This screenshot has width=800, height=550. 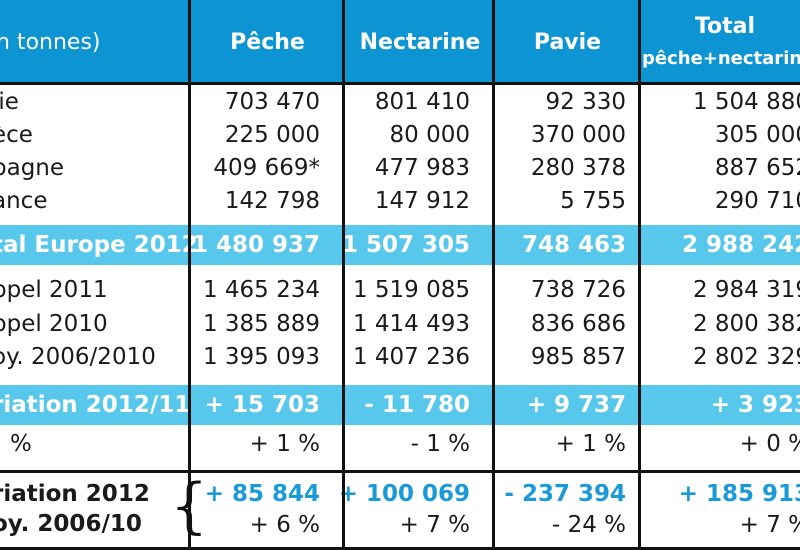 I want to click on cell: + 15 703, so click(x=262, y=405).